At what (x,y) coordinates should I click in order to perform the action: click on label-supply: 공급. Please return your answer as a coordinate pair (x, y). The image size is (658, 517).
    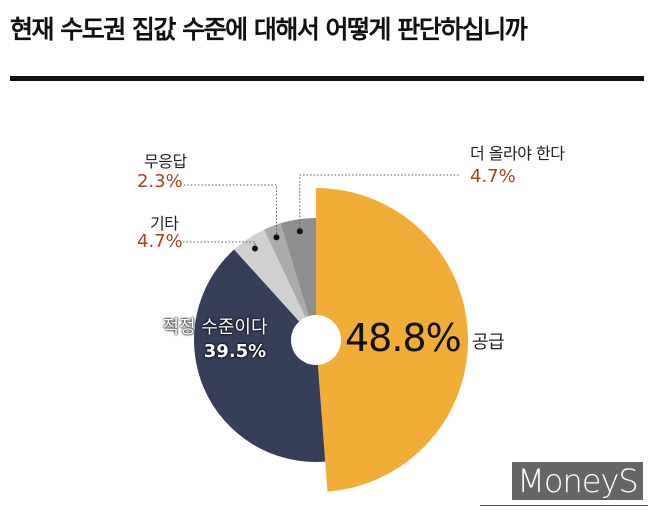
    Looking at the image, I should click on (488, 342).